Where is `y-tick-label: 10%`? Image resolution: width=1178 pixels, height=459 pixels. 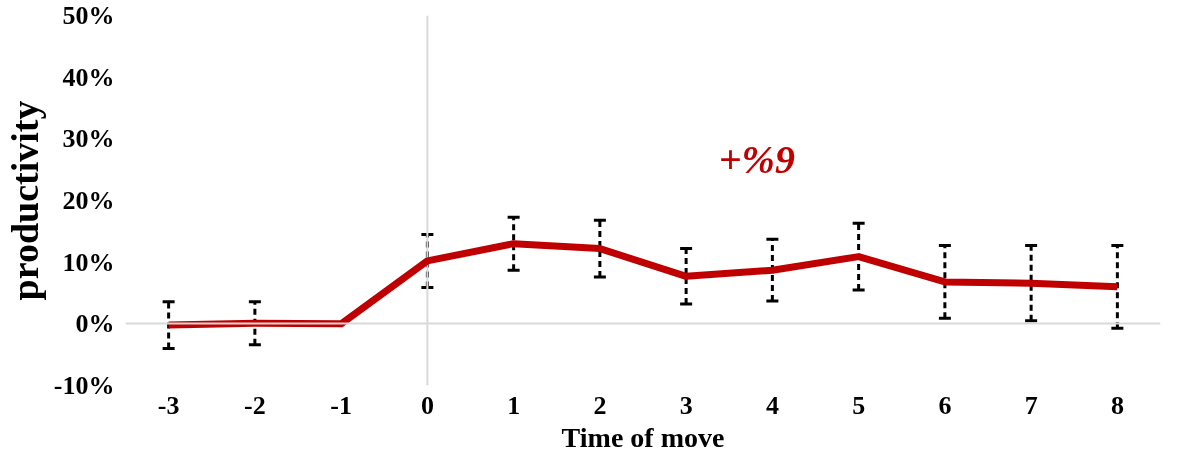
y-tick-label: 10% is located at coordinates (88, 262).